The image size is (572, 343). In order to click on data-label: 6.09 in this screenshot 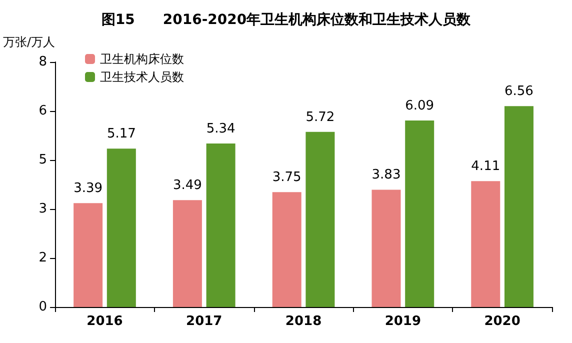, I will do `click(419, 106)`.